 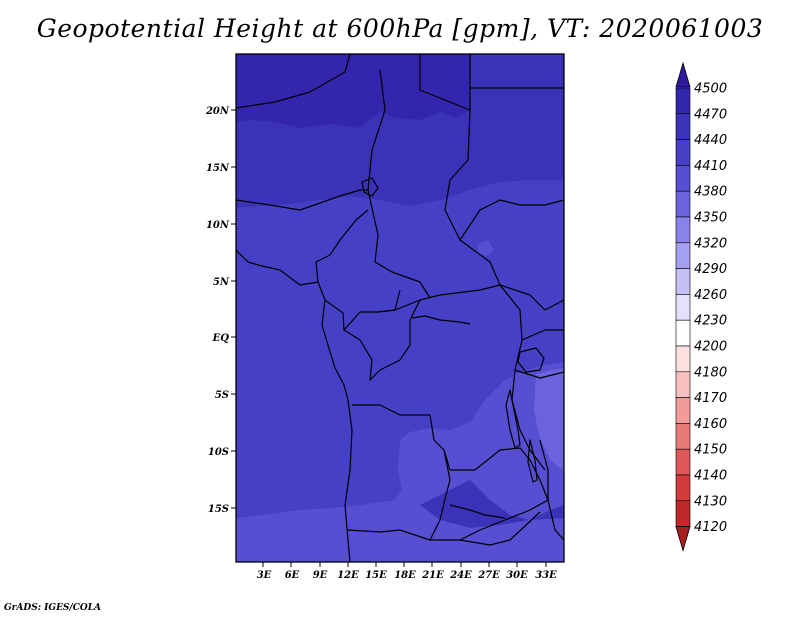 What do you see at coordinates (710, 501) in the screenshot?
I see `colorbar-label: 4130` at bounding box center [710, 501].